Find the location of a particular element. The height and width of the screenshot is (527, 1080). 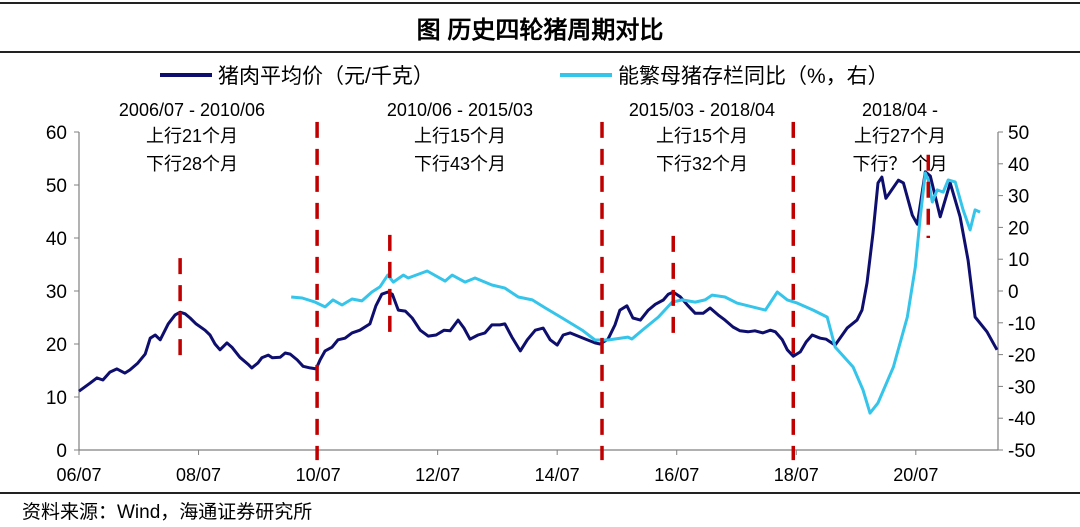

cycle-up-label: 上行27个月 is located at coordinates (900, 136).